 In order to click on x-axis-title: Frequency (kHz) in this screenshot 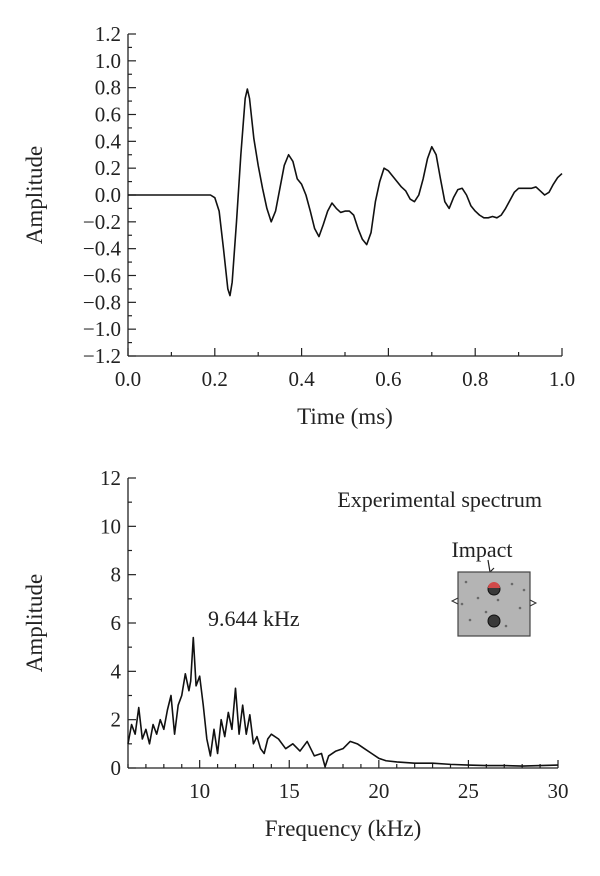, I will do `click(343, 828)`.